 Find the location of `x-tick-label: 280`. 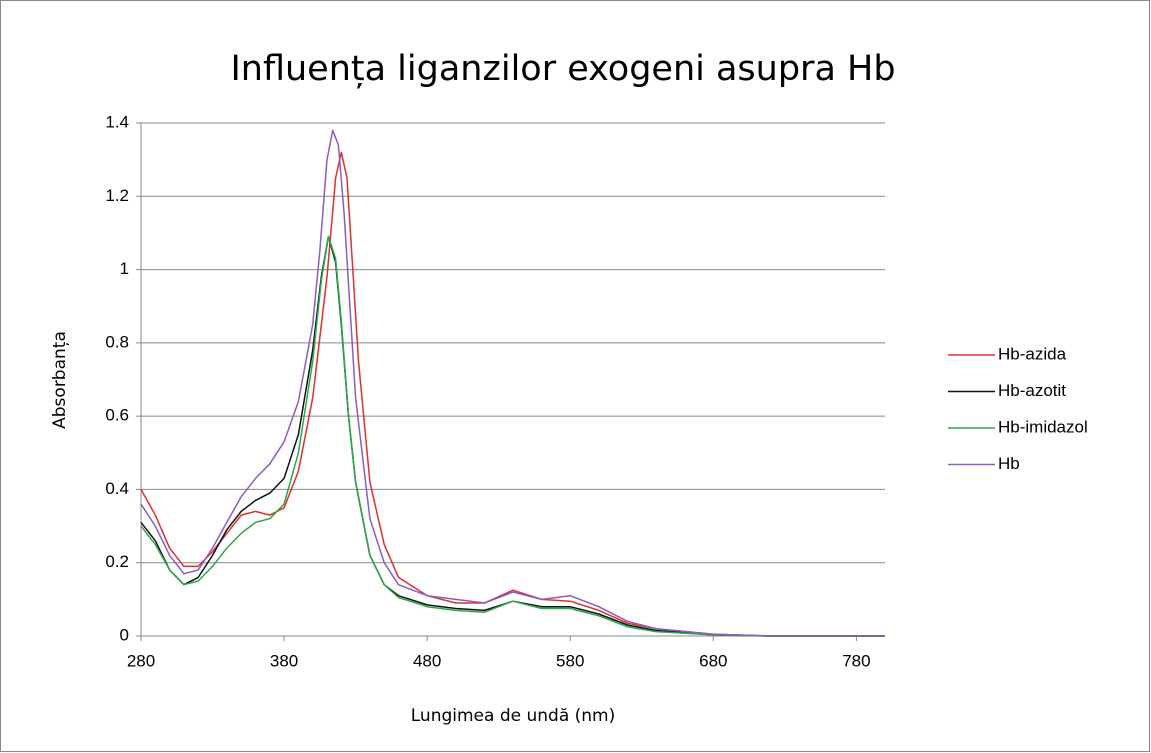

x-tick-label: 280 is located at coordinates (141, 660).